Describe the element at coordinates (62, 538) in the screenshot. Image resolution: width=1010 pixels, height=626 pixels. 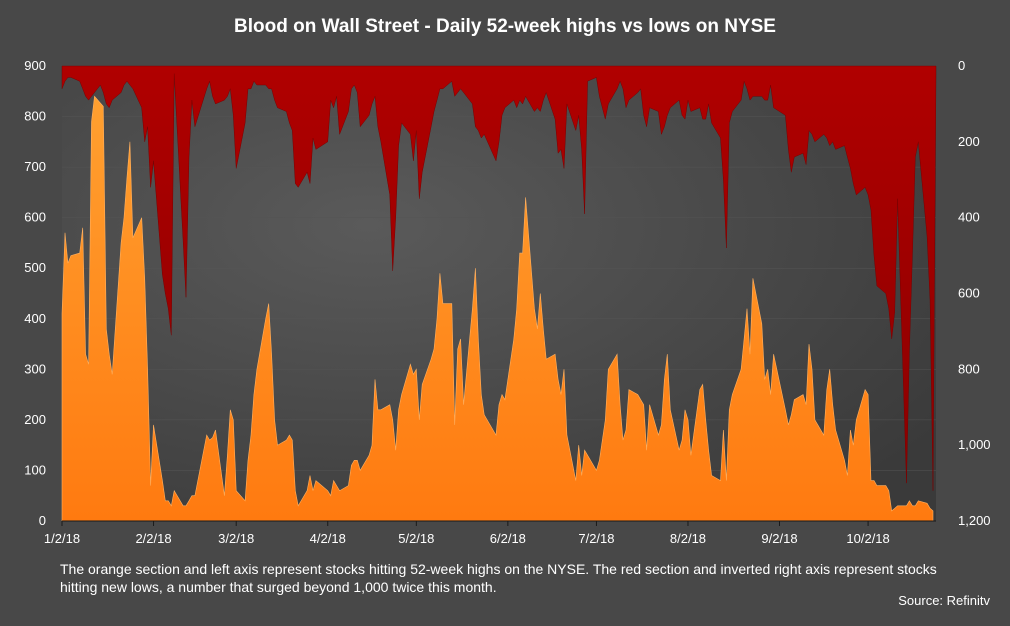
I see `x-tick-label: 1/2/18` at that location.